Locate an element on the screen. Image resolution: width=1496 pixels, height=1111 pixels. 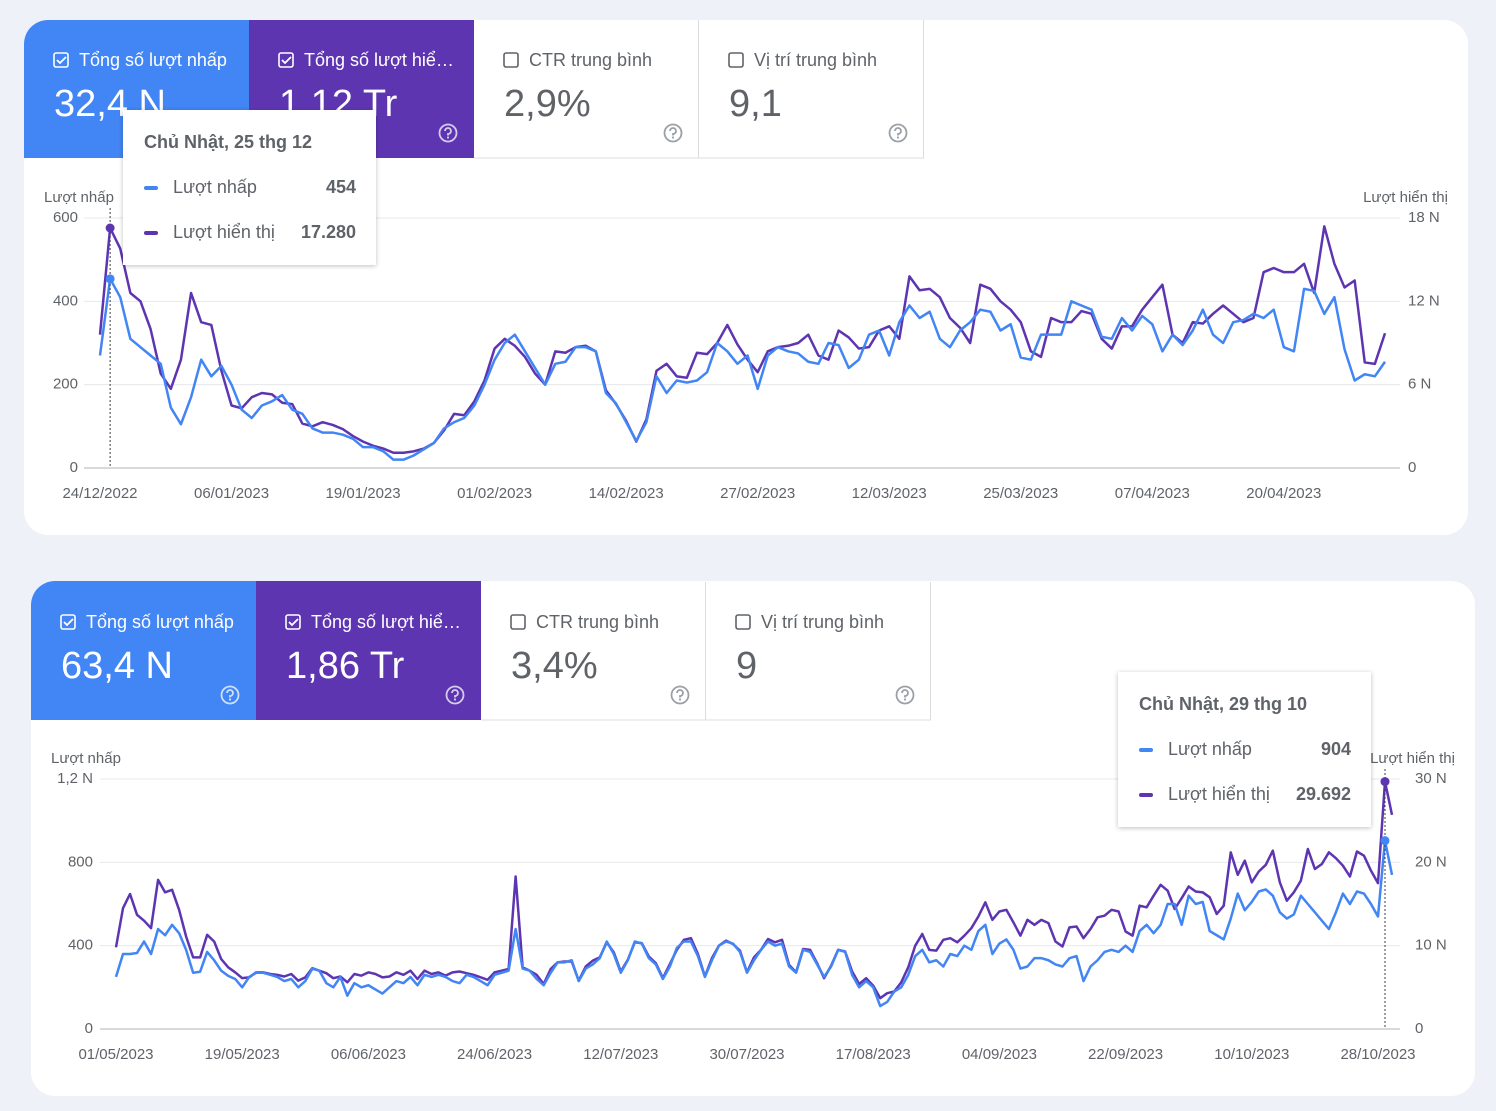
tooltip-title: Chủ Nhật, 29 thg 10 is located at coordinates (1223, 704).